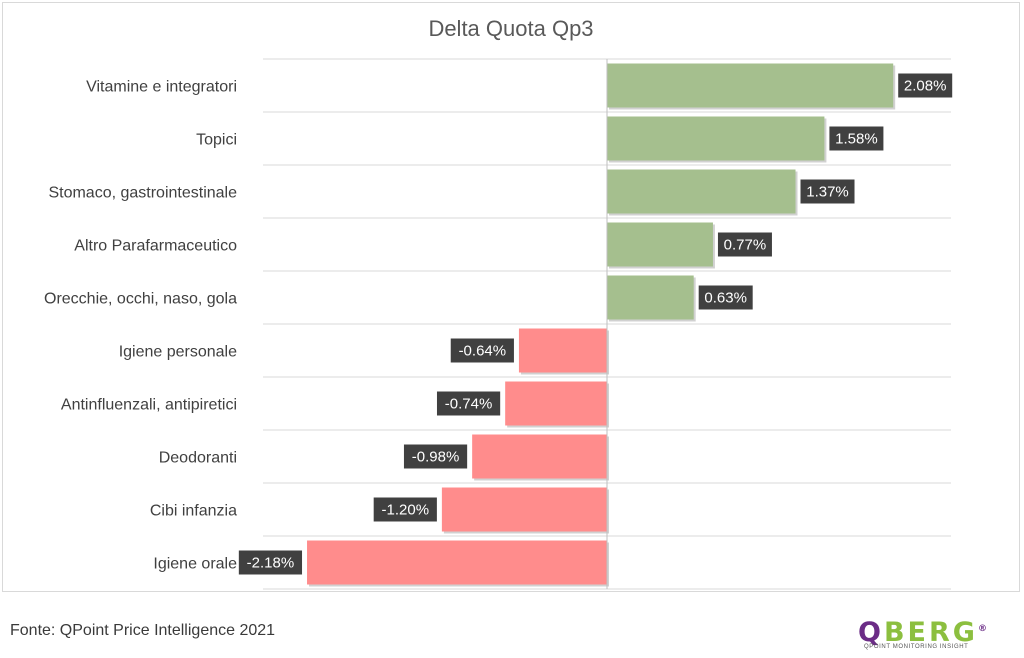  What do you see at coordinates (193, 511) in the screenshot?
I see `category-label: Cibi infanzia` at bounding box center [193, 511].